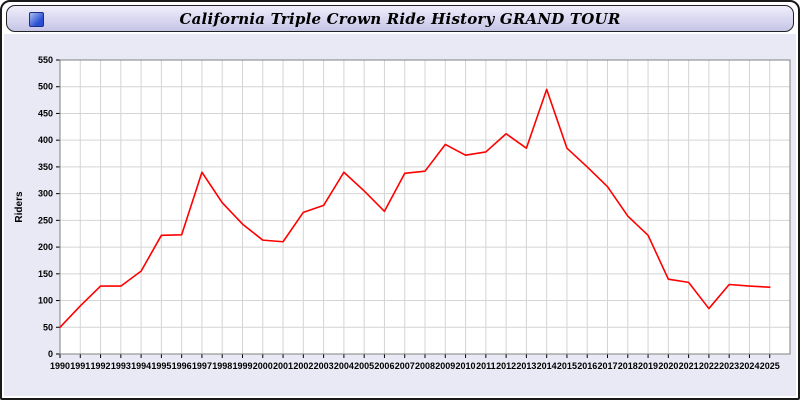 This screenshot has width=800, height=400. I want to click on svg-text: 2012, so click(506, 366).